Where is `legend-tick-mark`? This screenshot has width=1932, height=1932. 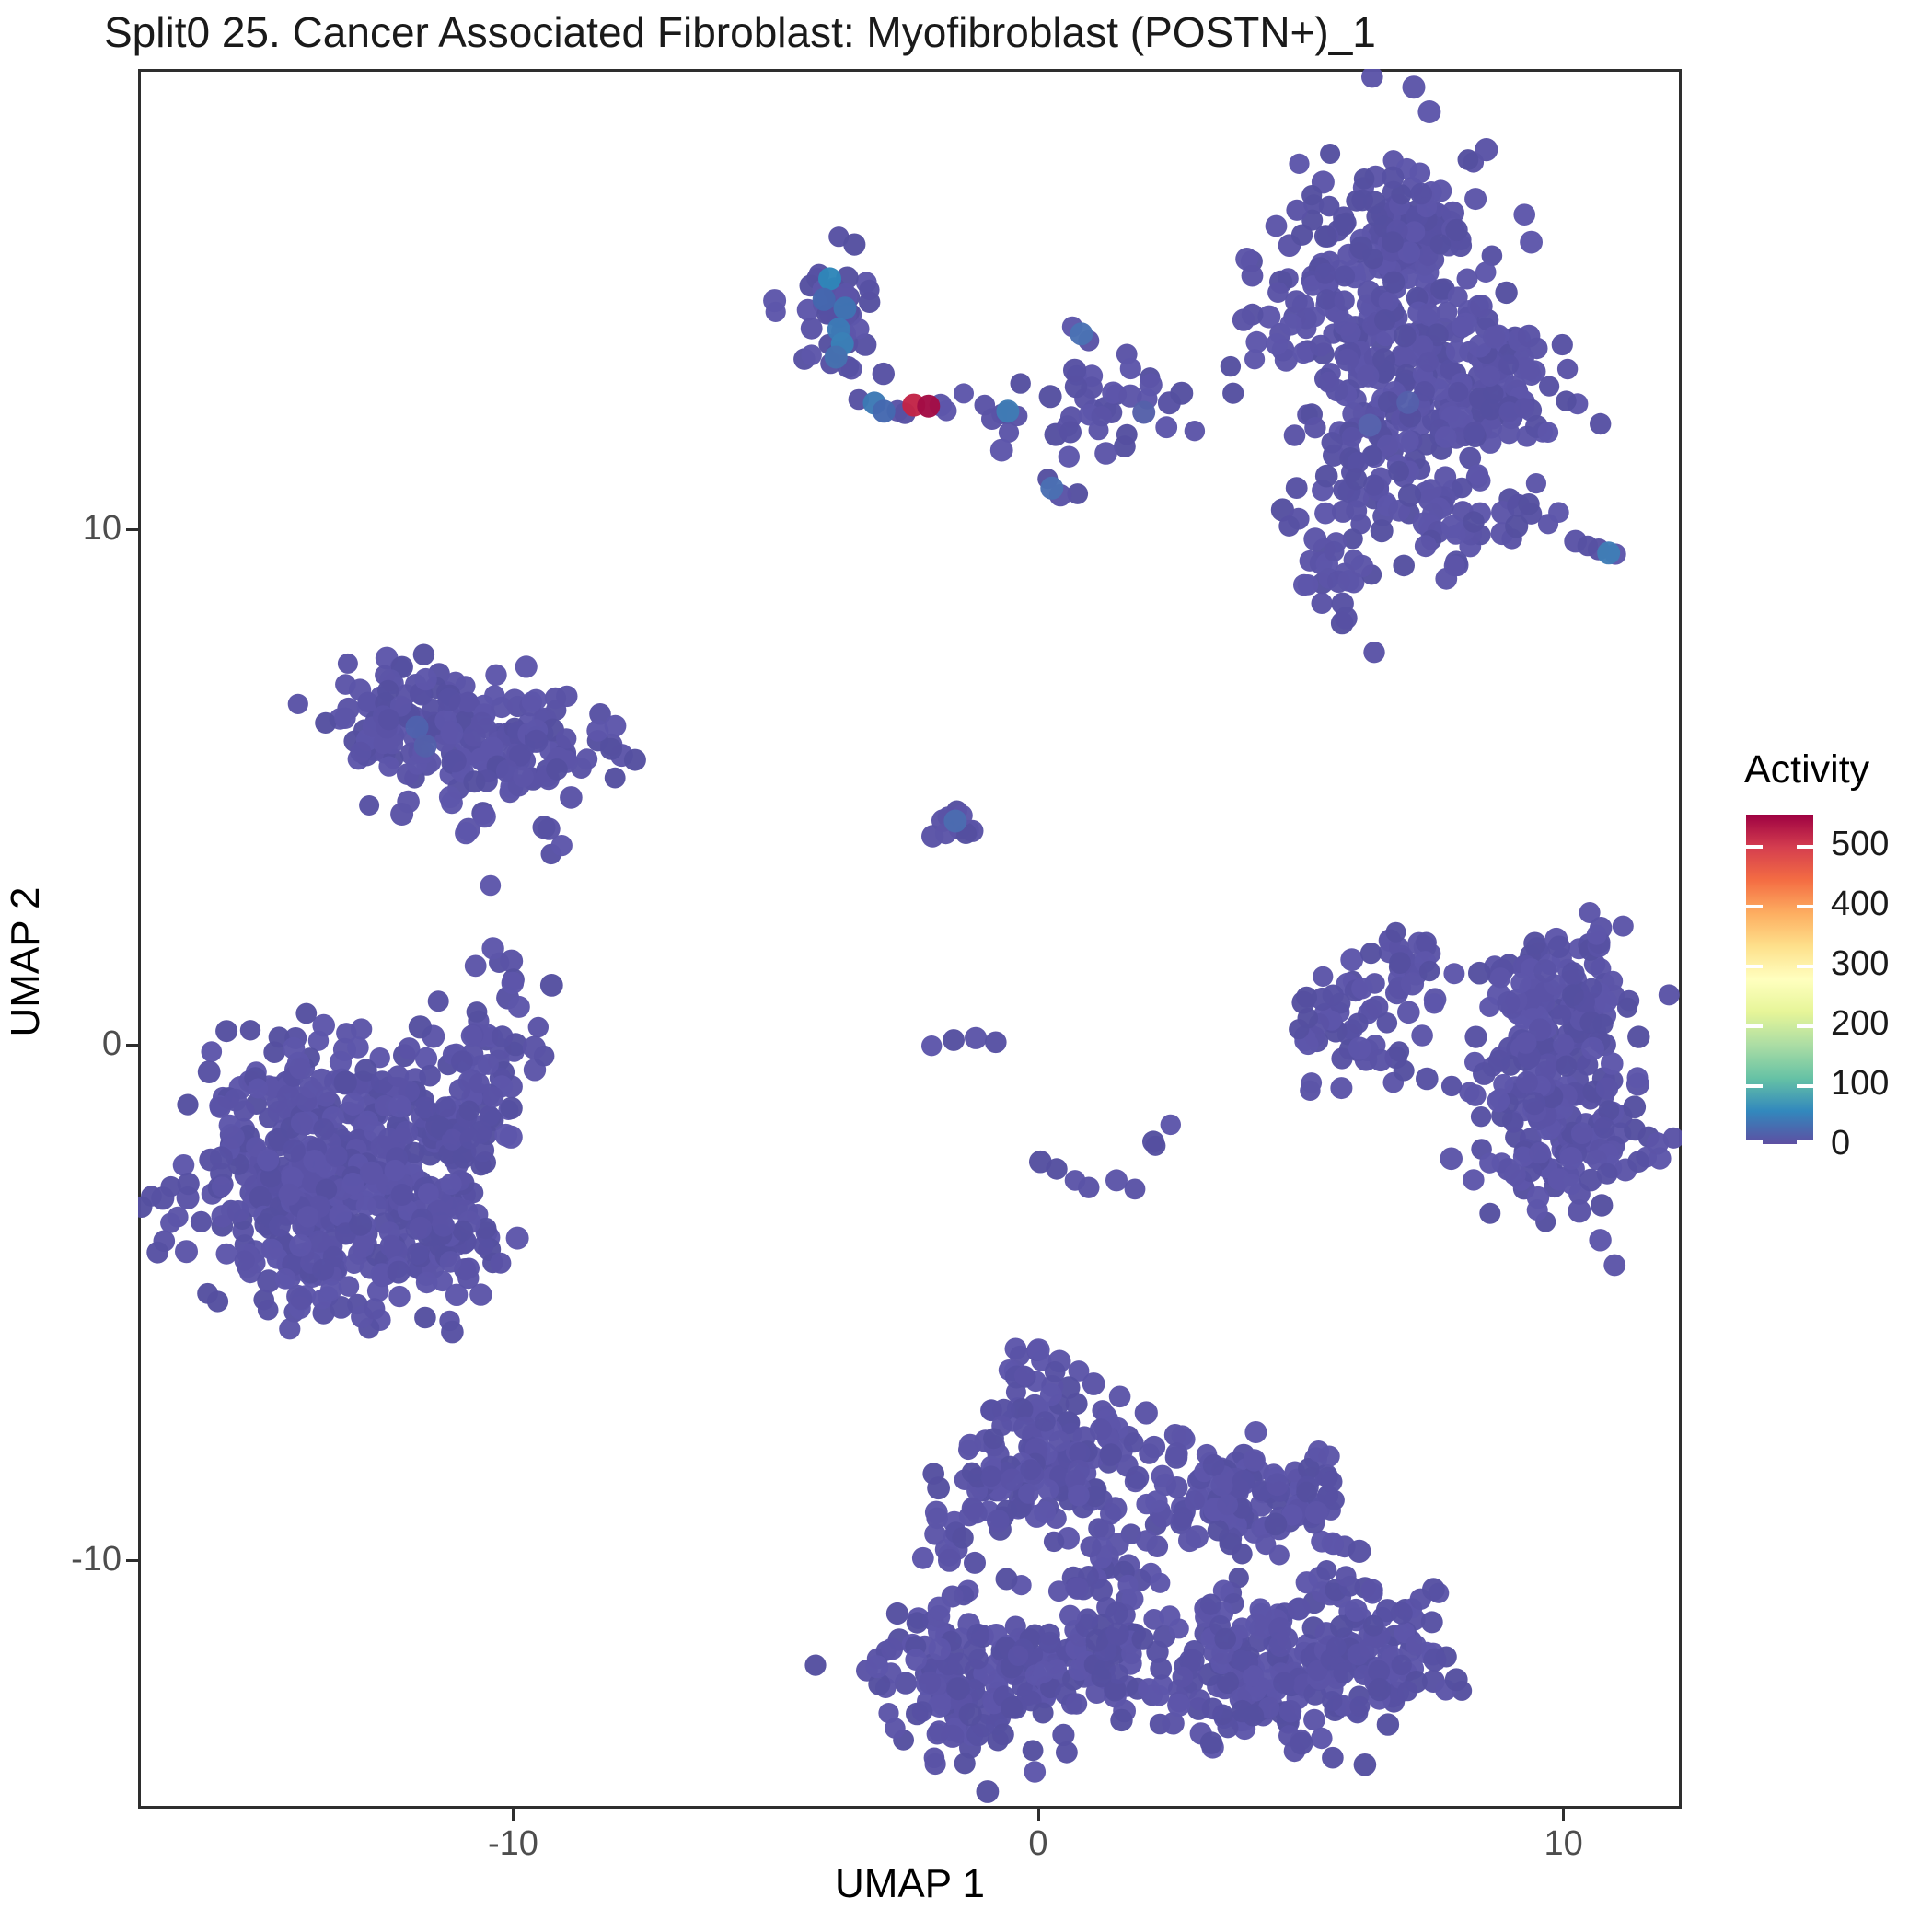 legend-tick-mark is located at coordinates (1755, 1086).